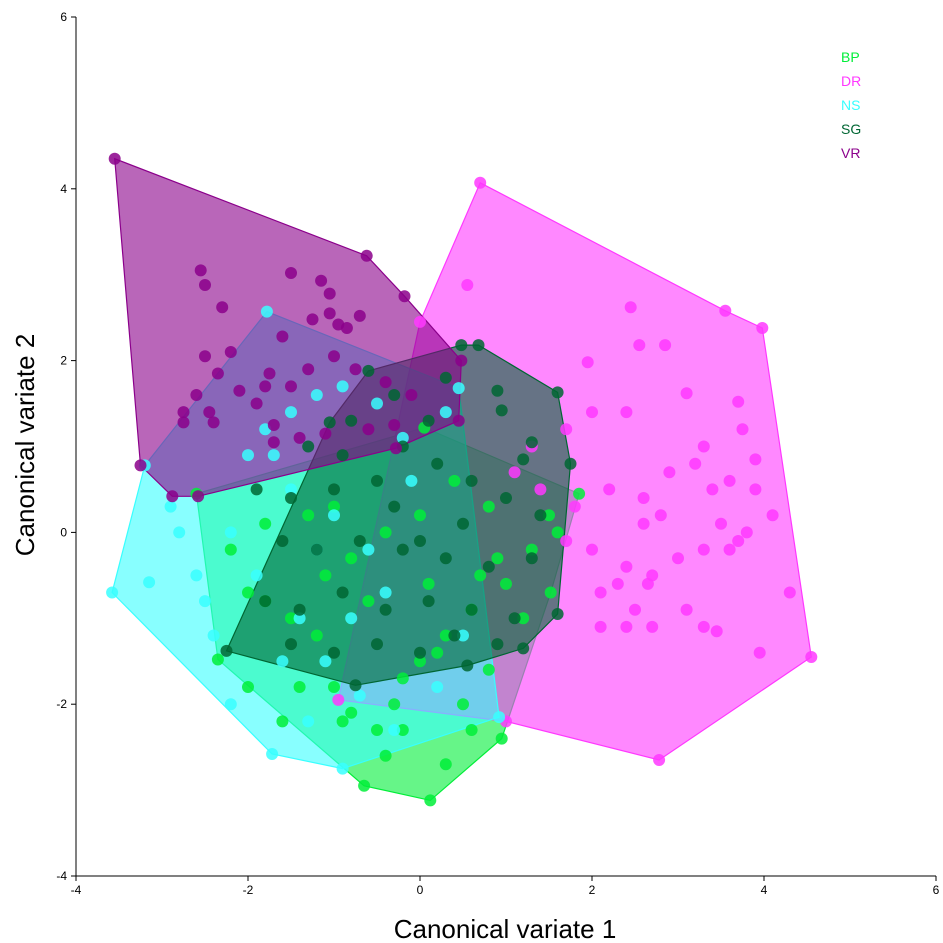  I want to click on series-sg, so click(398, 515).